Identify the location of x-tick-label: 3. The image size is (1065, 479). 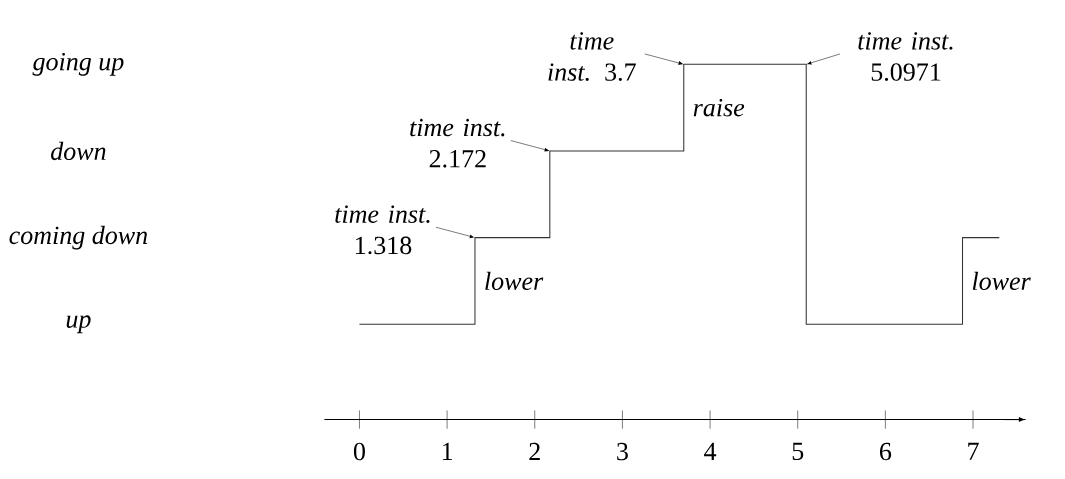
(622, 451).